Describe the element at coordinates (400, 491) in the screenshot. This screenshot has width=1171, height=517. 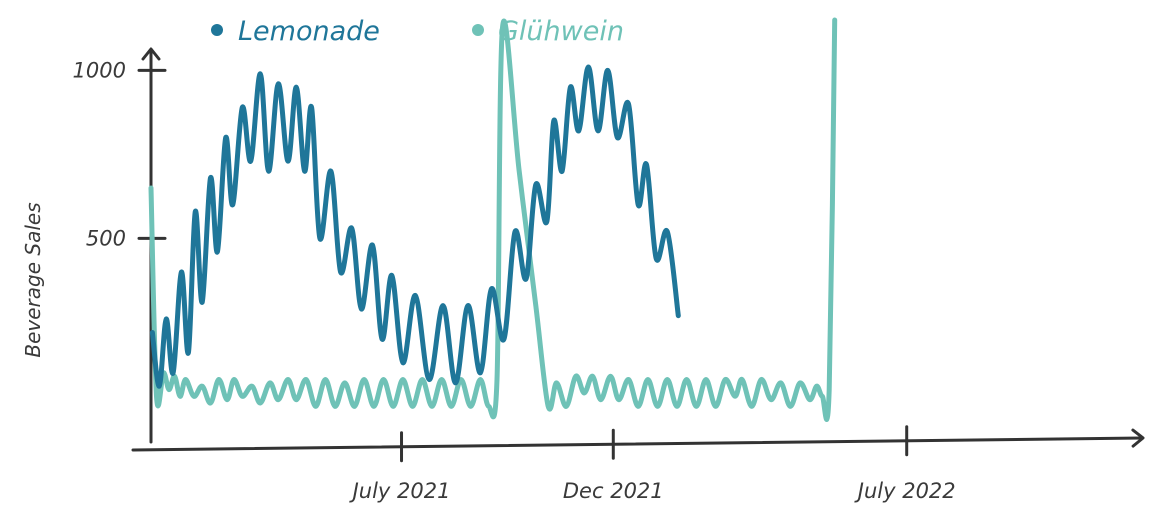
I see `x-tick-label: July 2021` at that location.